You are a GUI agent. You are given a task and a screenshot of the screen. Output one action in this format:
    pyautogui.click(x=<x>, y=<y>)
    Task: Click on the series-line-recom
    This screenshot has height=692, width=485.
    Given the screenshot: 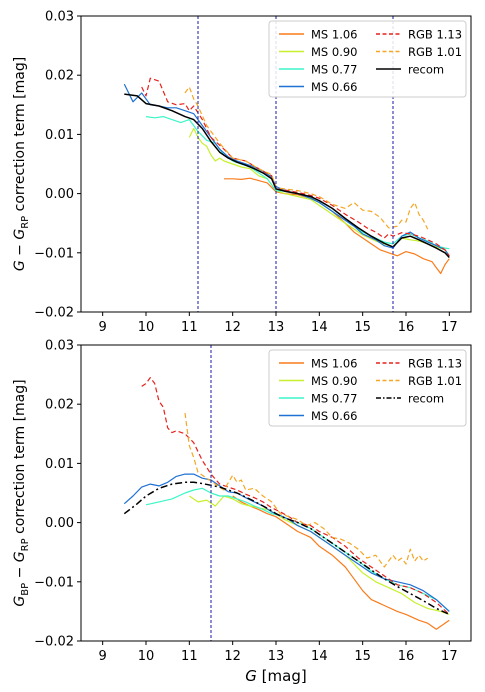 What is the action you would take?
    pyautogui.click(x=286, y=548)
    